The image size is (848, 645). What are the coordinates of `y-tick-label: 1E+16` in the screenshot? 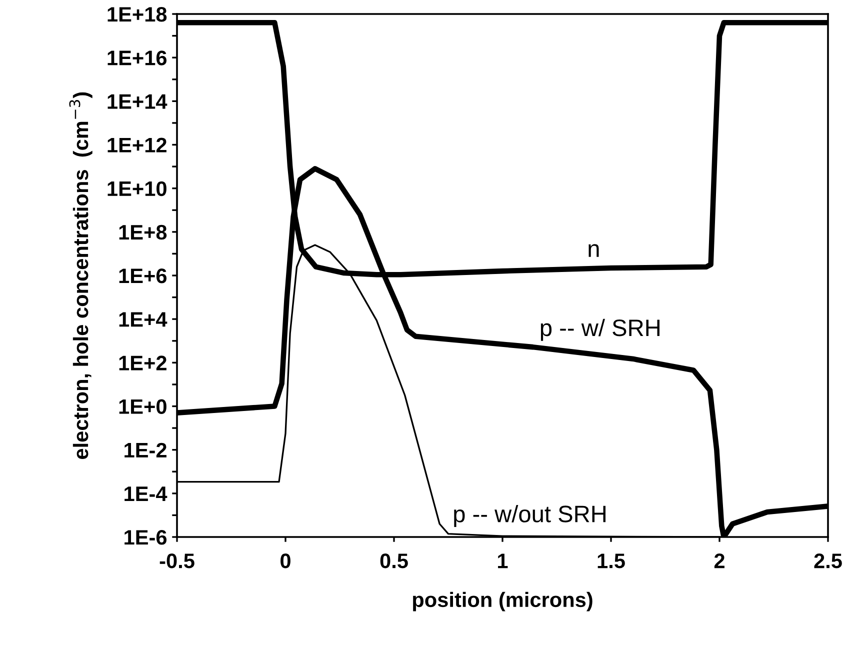 It's located at (137, 58).